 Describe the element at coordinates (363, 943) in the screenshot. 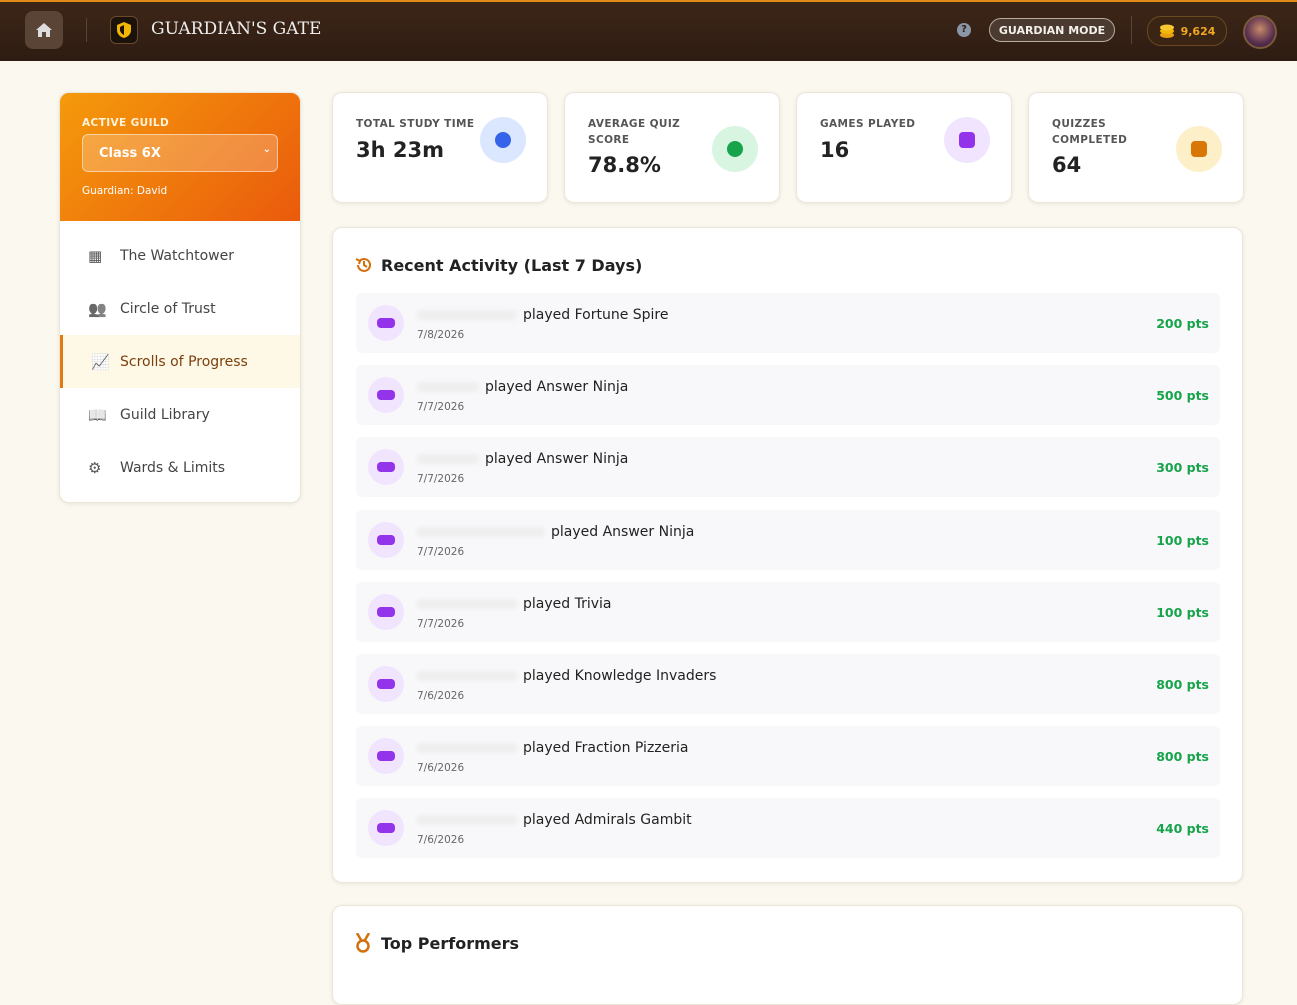

I see `medal-icon` at that location.